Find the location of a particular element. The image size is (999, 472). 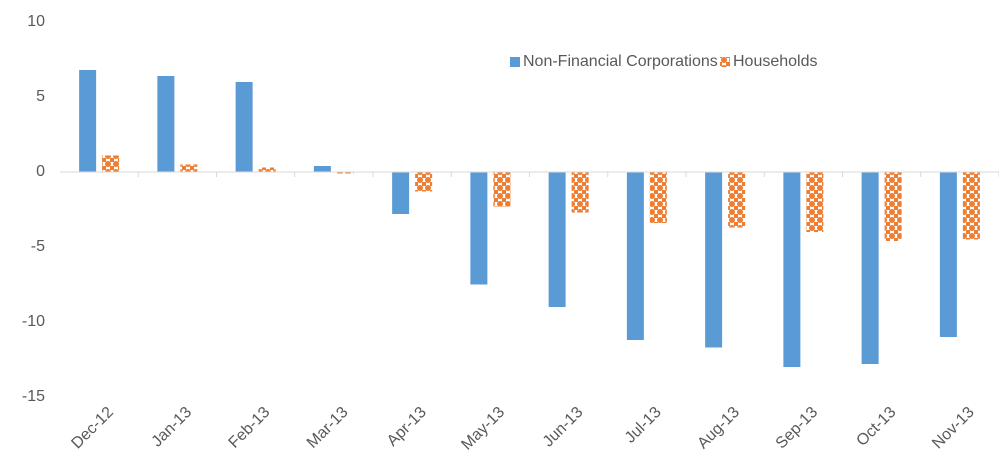

x-tick-label: Nov-13 is located at coordinates (953, 428).